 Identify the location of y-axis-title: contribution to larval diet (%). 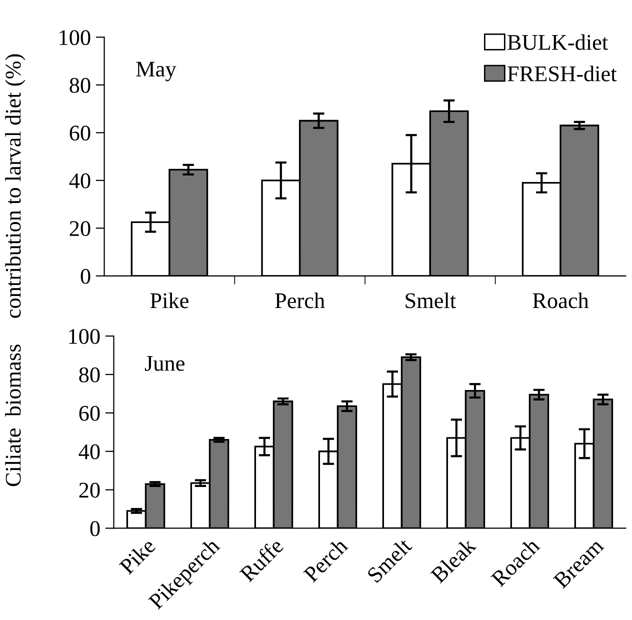
(15, 186).